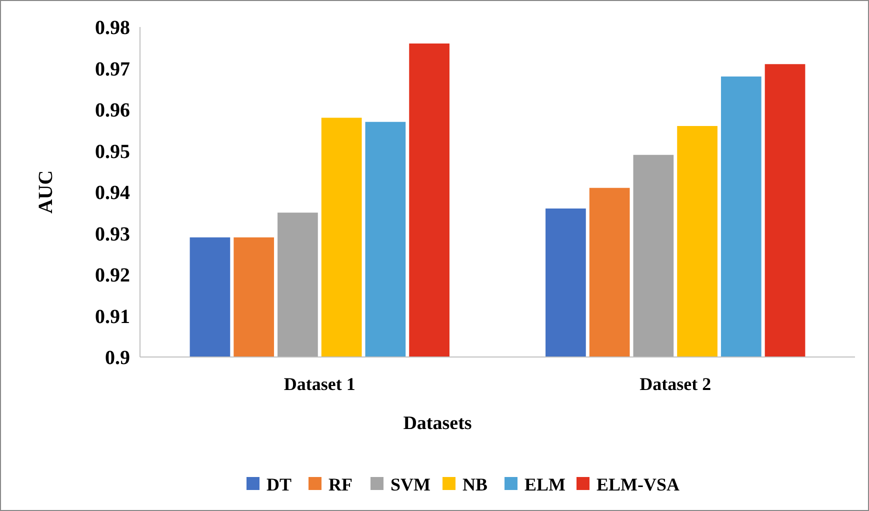 The height and width of the screenshot is (511, 869). Describe the element at coordinates (320, 384) in the screenshot. I see `x-tick-label: Dataset 1` at that location.